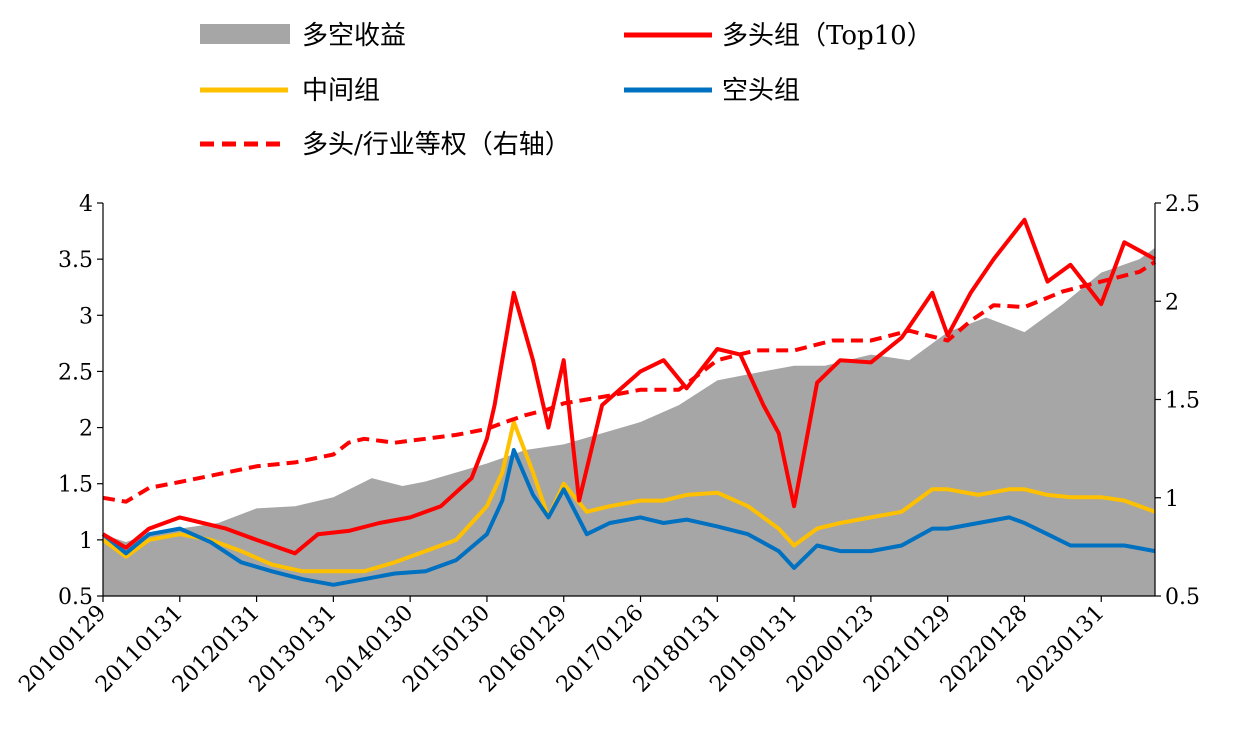  Describe the element at coordinates (245, 34) in the screenshot. I see `legend-swatch-spread` at that location.